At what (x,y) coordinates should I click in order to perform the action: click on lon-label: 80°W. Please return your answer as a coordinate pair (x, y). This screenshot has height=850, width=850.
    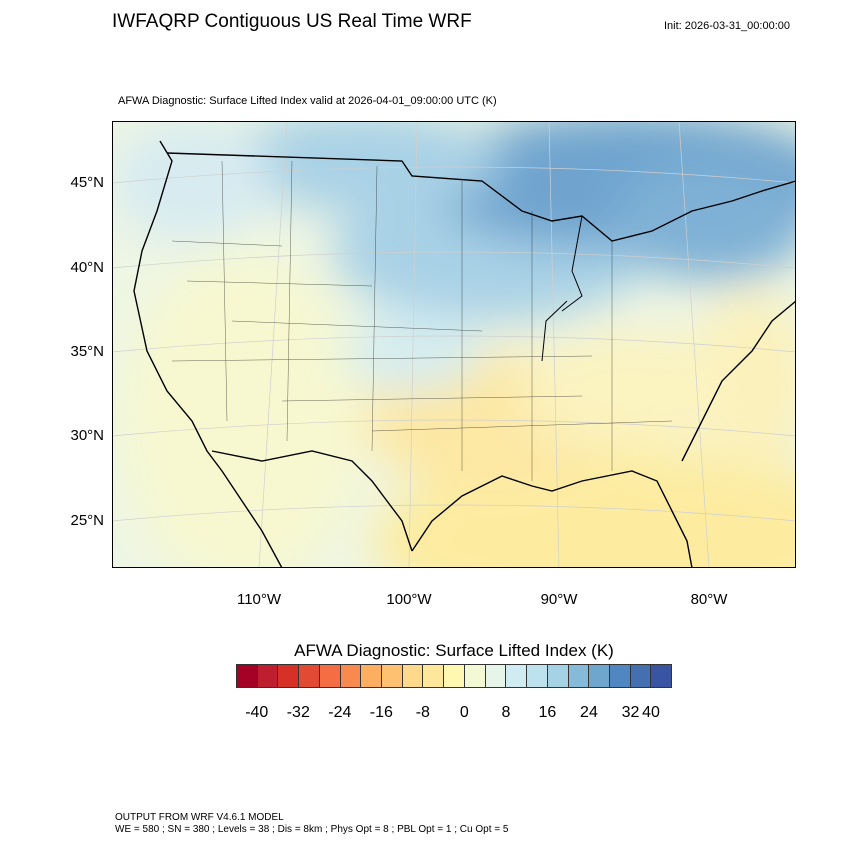
    Looking at the image, I should click on (709, 599).